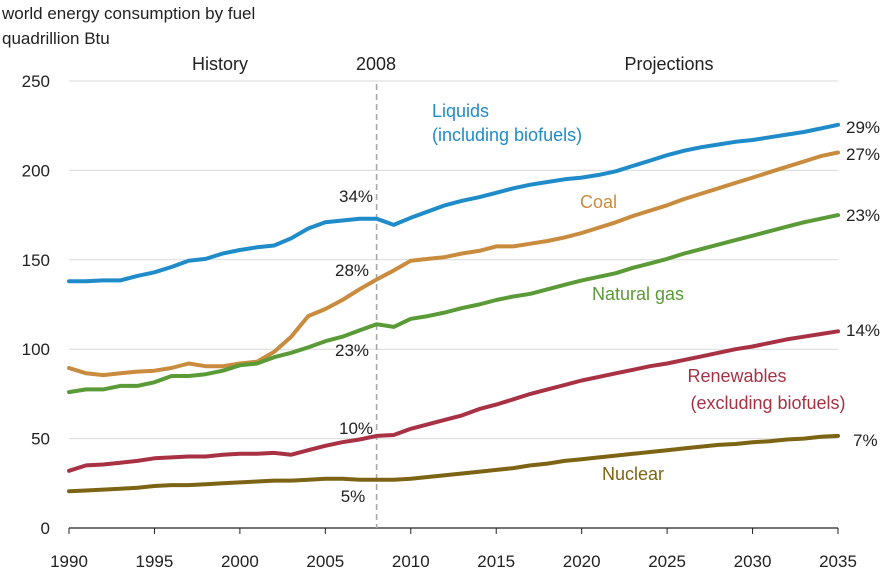 The image size is (896, 578). What do you see at coordinates (45, 528) in the screenshot?
I see `y-tick-label-0: 0` at bounding box center [45, 528].